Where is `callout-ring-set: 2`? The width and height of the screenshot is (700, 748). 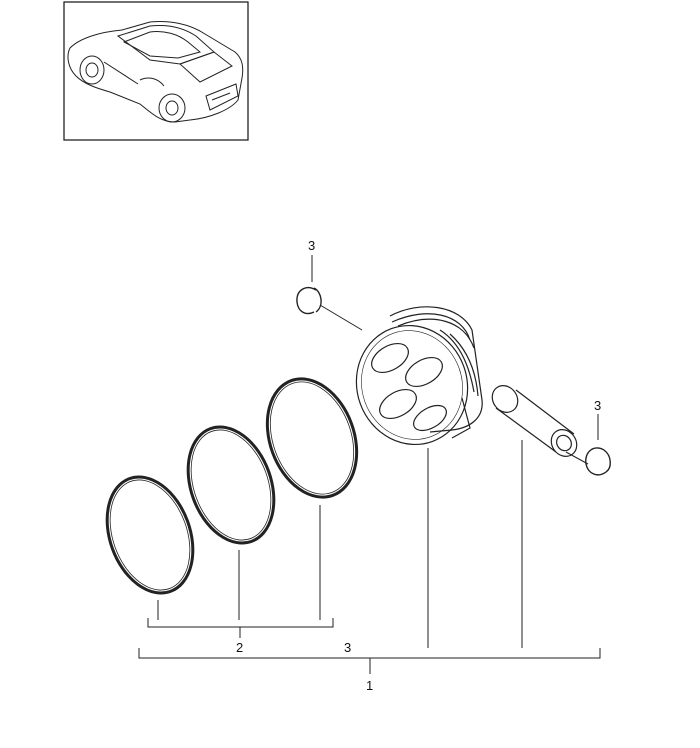
callout-ring-set: 2 is located at coordinates (239, 647).